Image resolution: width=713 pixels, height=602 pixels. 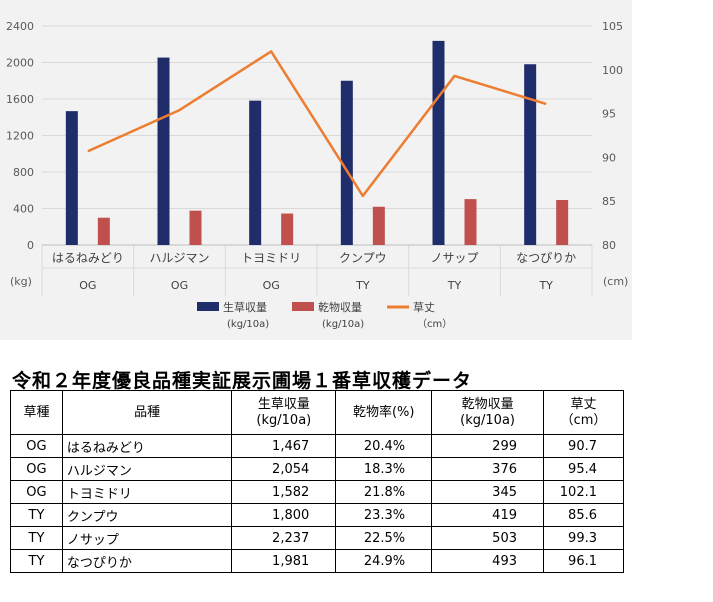 What do you see at coordinates (284, 515) in the screenshot?
I see `table-cell: 1,800` at bounding box center [284, 515].